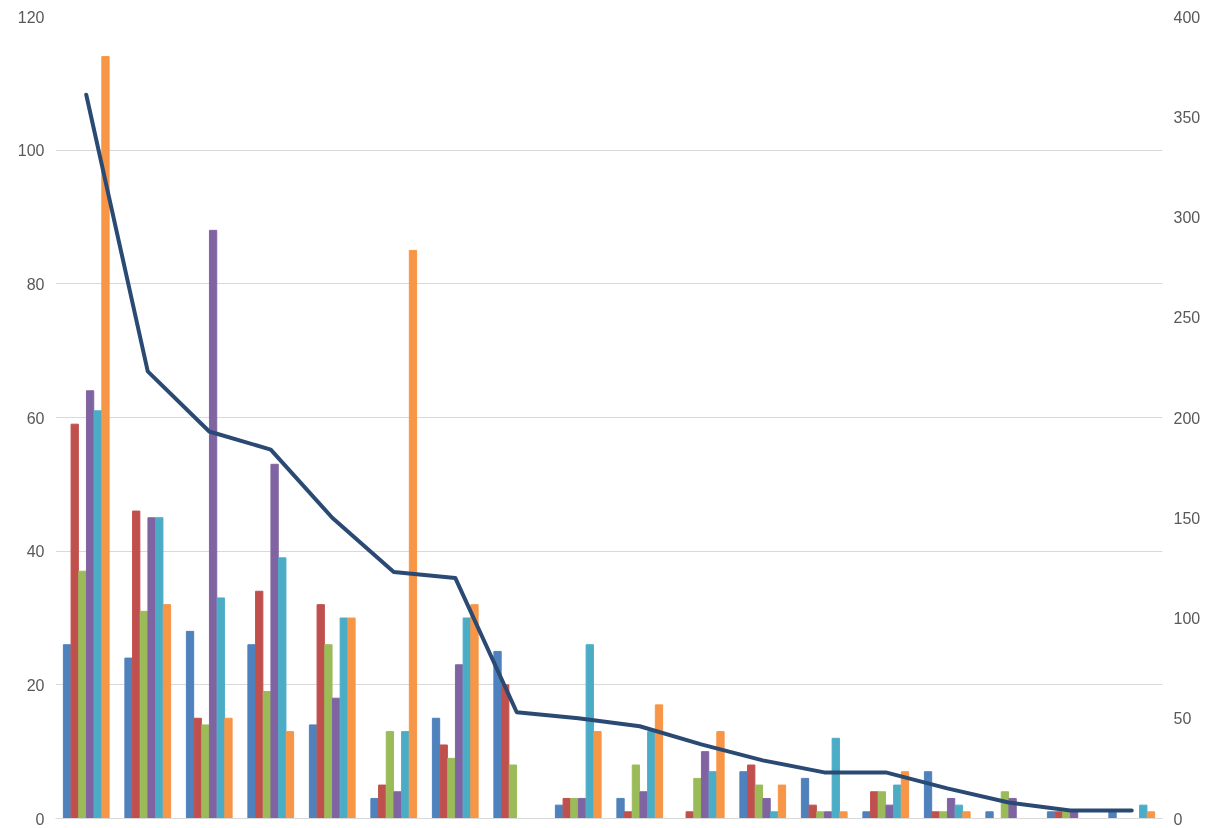 The width and height of the screenshot is (1232, 828). I want to click on y2-tick-label: 0, so click(1178, 819).